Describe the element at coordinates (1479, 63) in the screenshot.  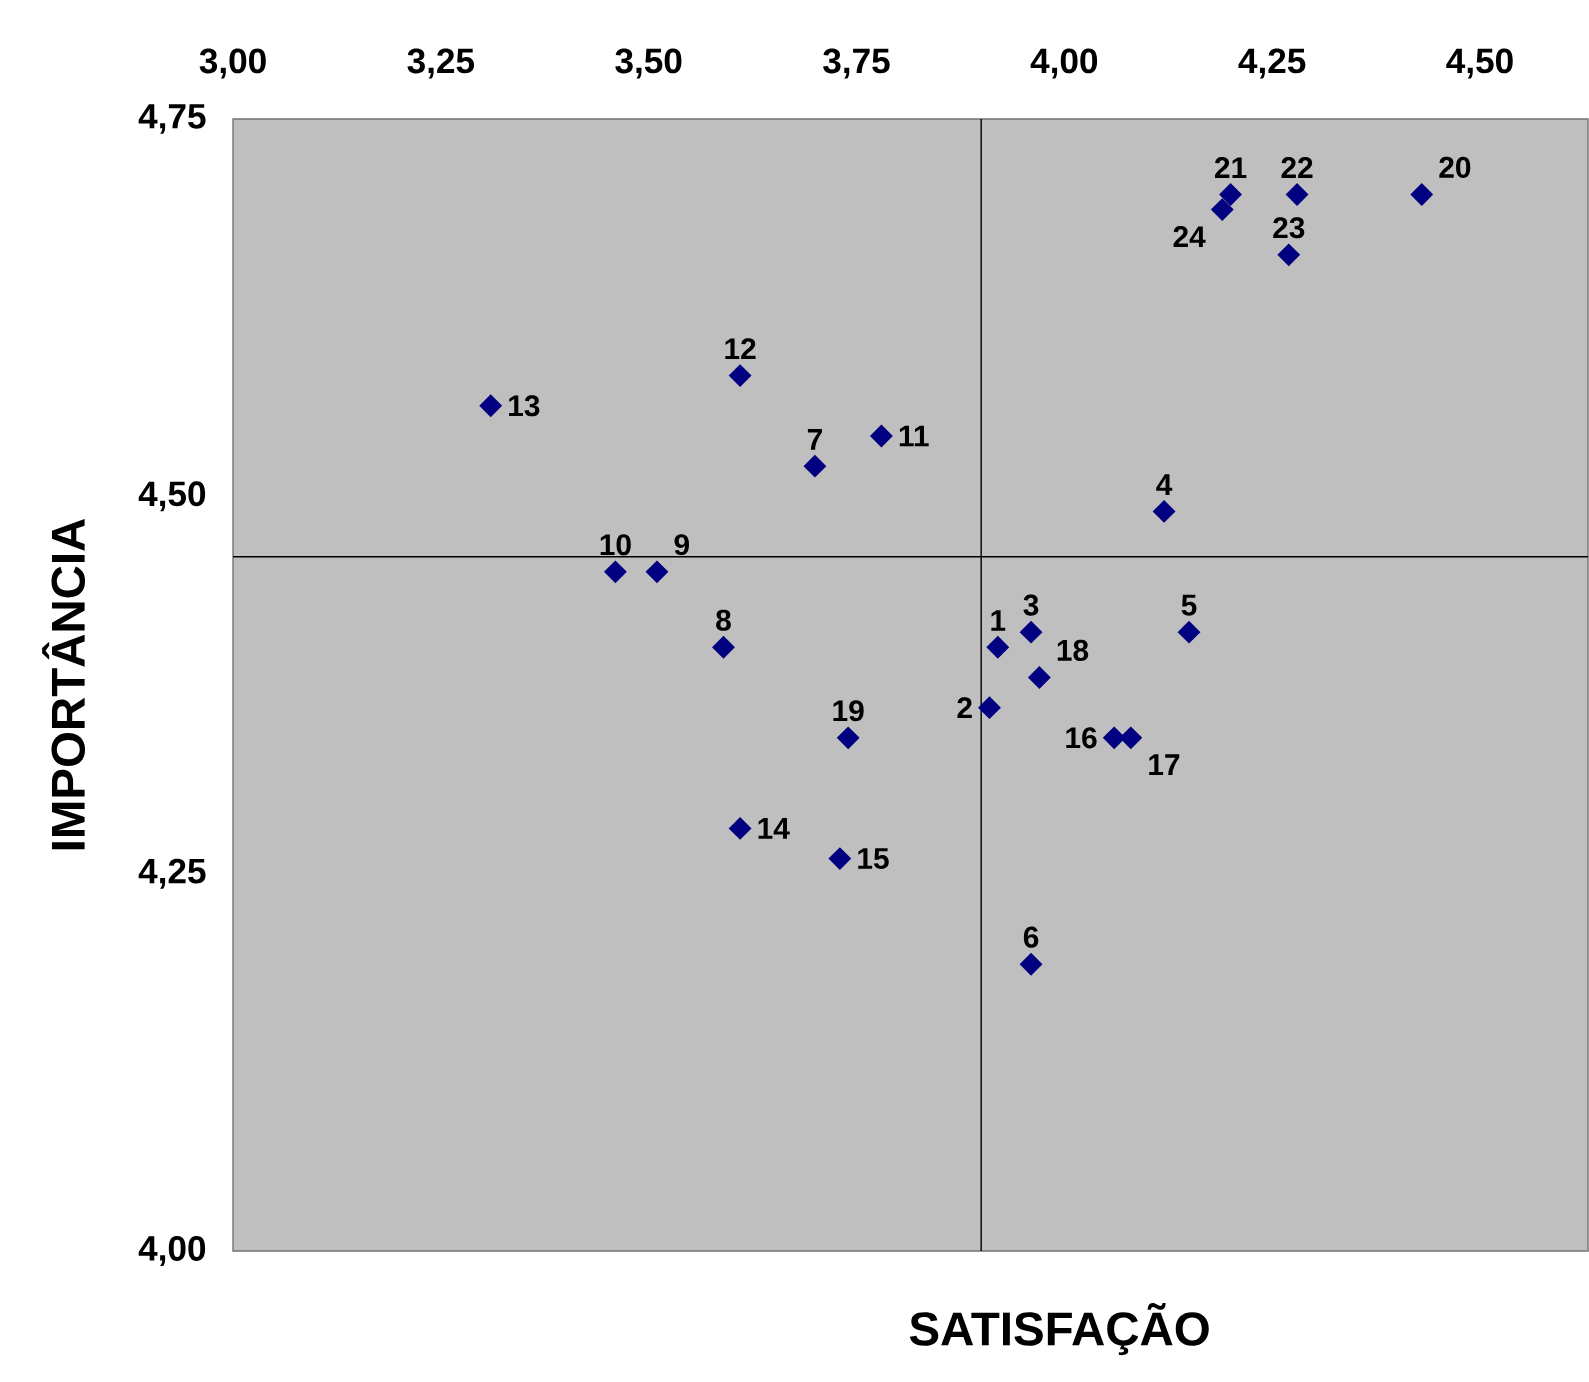
I see `x-tick-label: 4,50` at that location.